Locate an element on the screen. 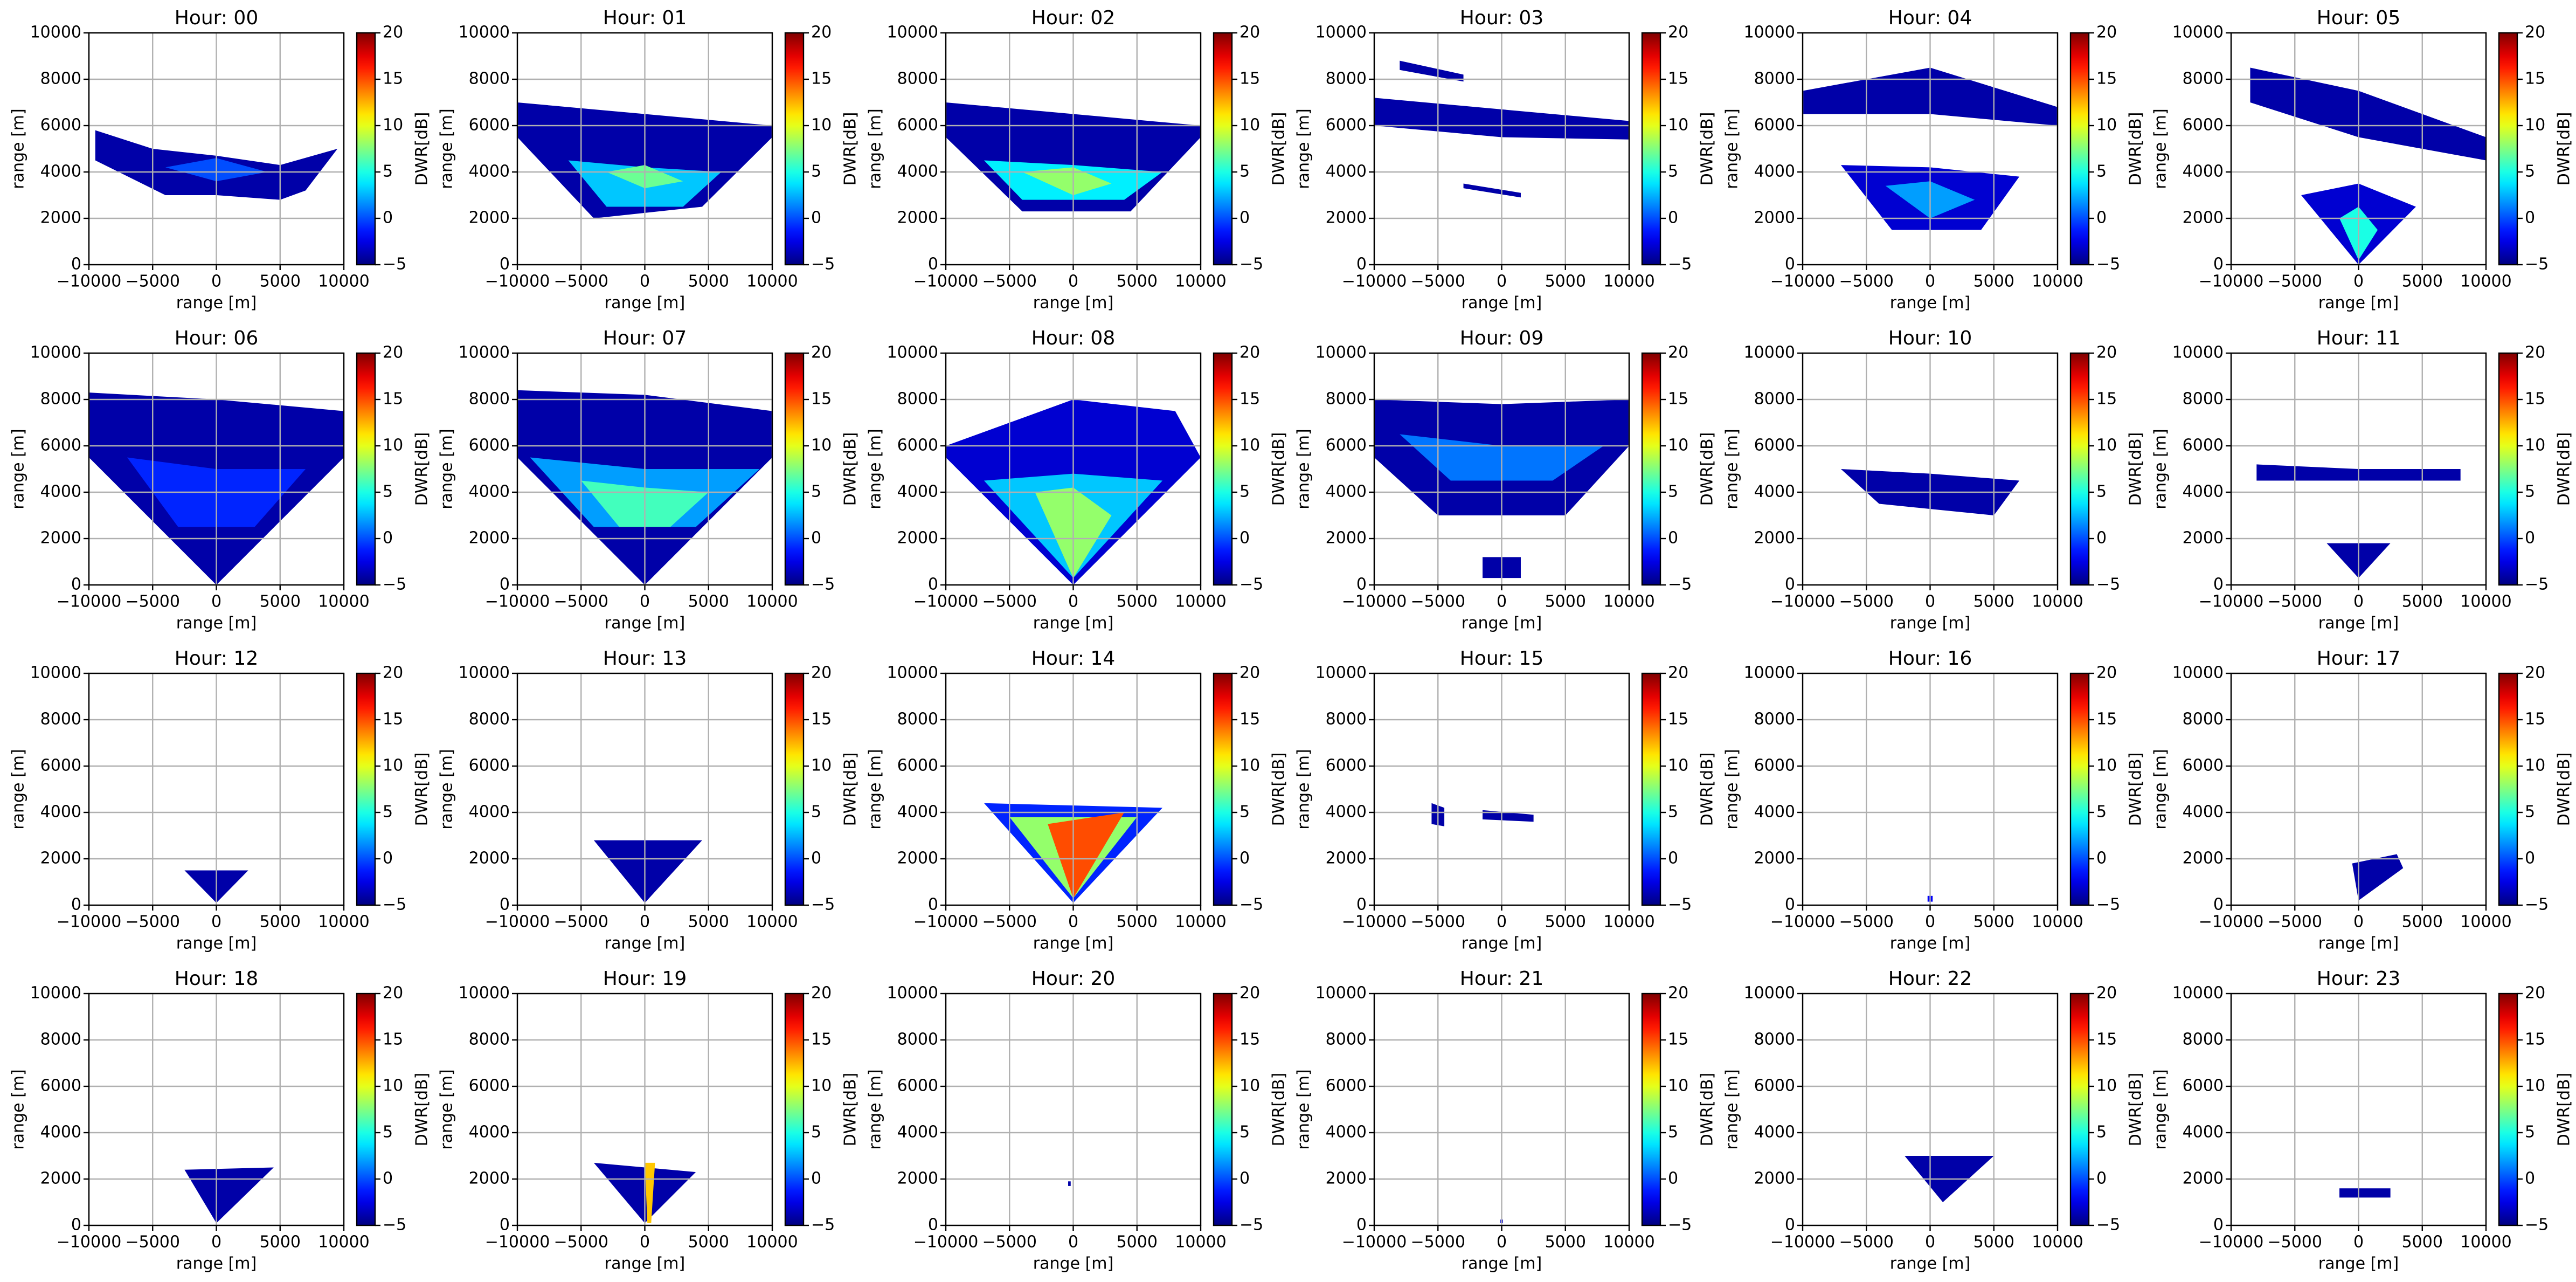 Image resolution: width=2576 pixels, height=1282 pixels. y-tick-label: 0 is located at coordinates (1361, 904).